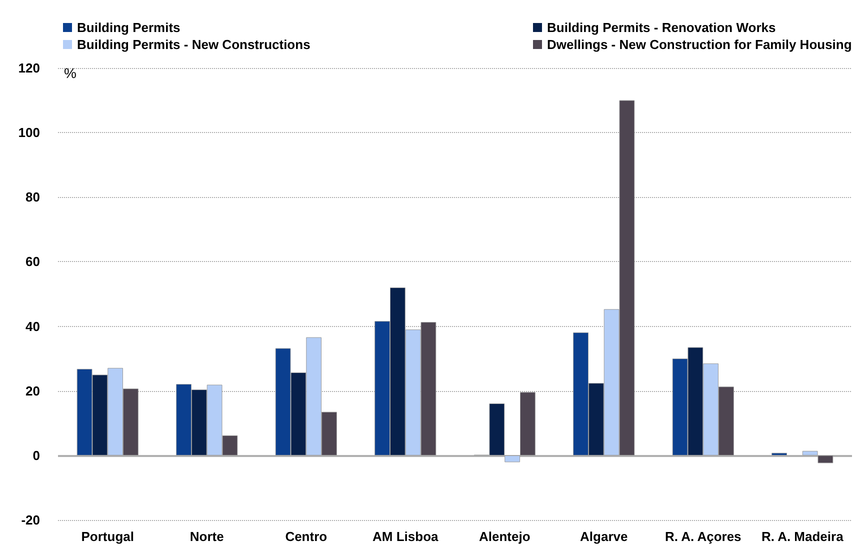 Image resolution: width=864 pixels, height=554 pixels. I want to click on x-tick-label: Alentejo, so click(504, 536).